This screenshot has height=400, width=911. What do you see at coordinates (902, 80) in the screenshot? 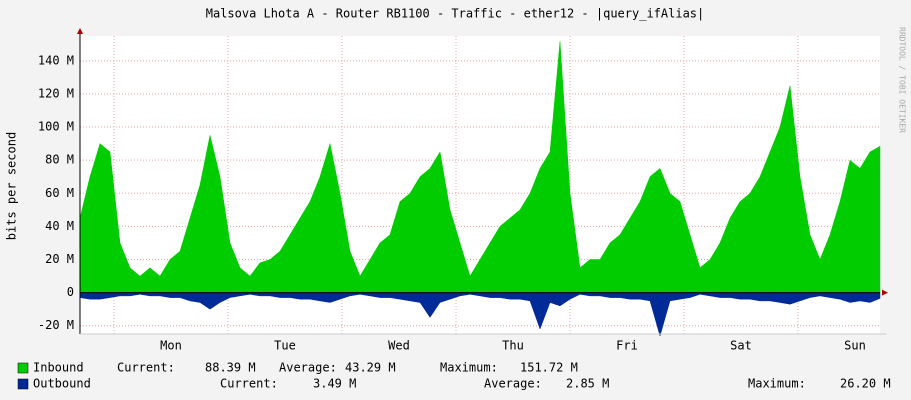
I see `watermark: RRDTOOL / TOBI OETIKER` at bounding box center [902, 80].